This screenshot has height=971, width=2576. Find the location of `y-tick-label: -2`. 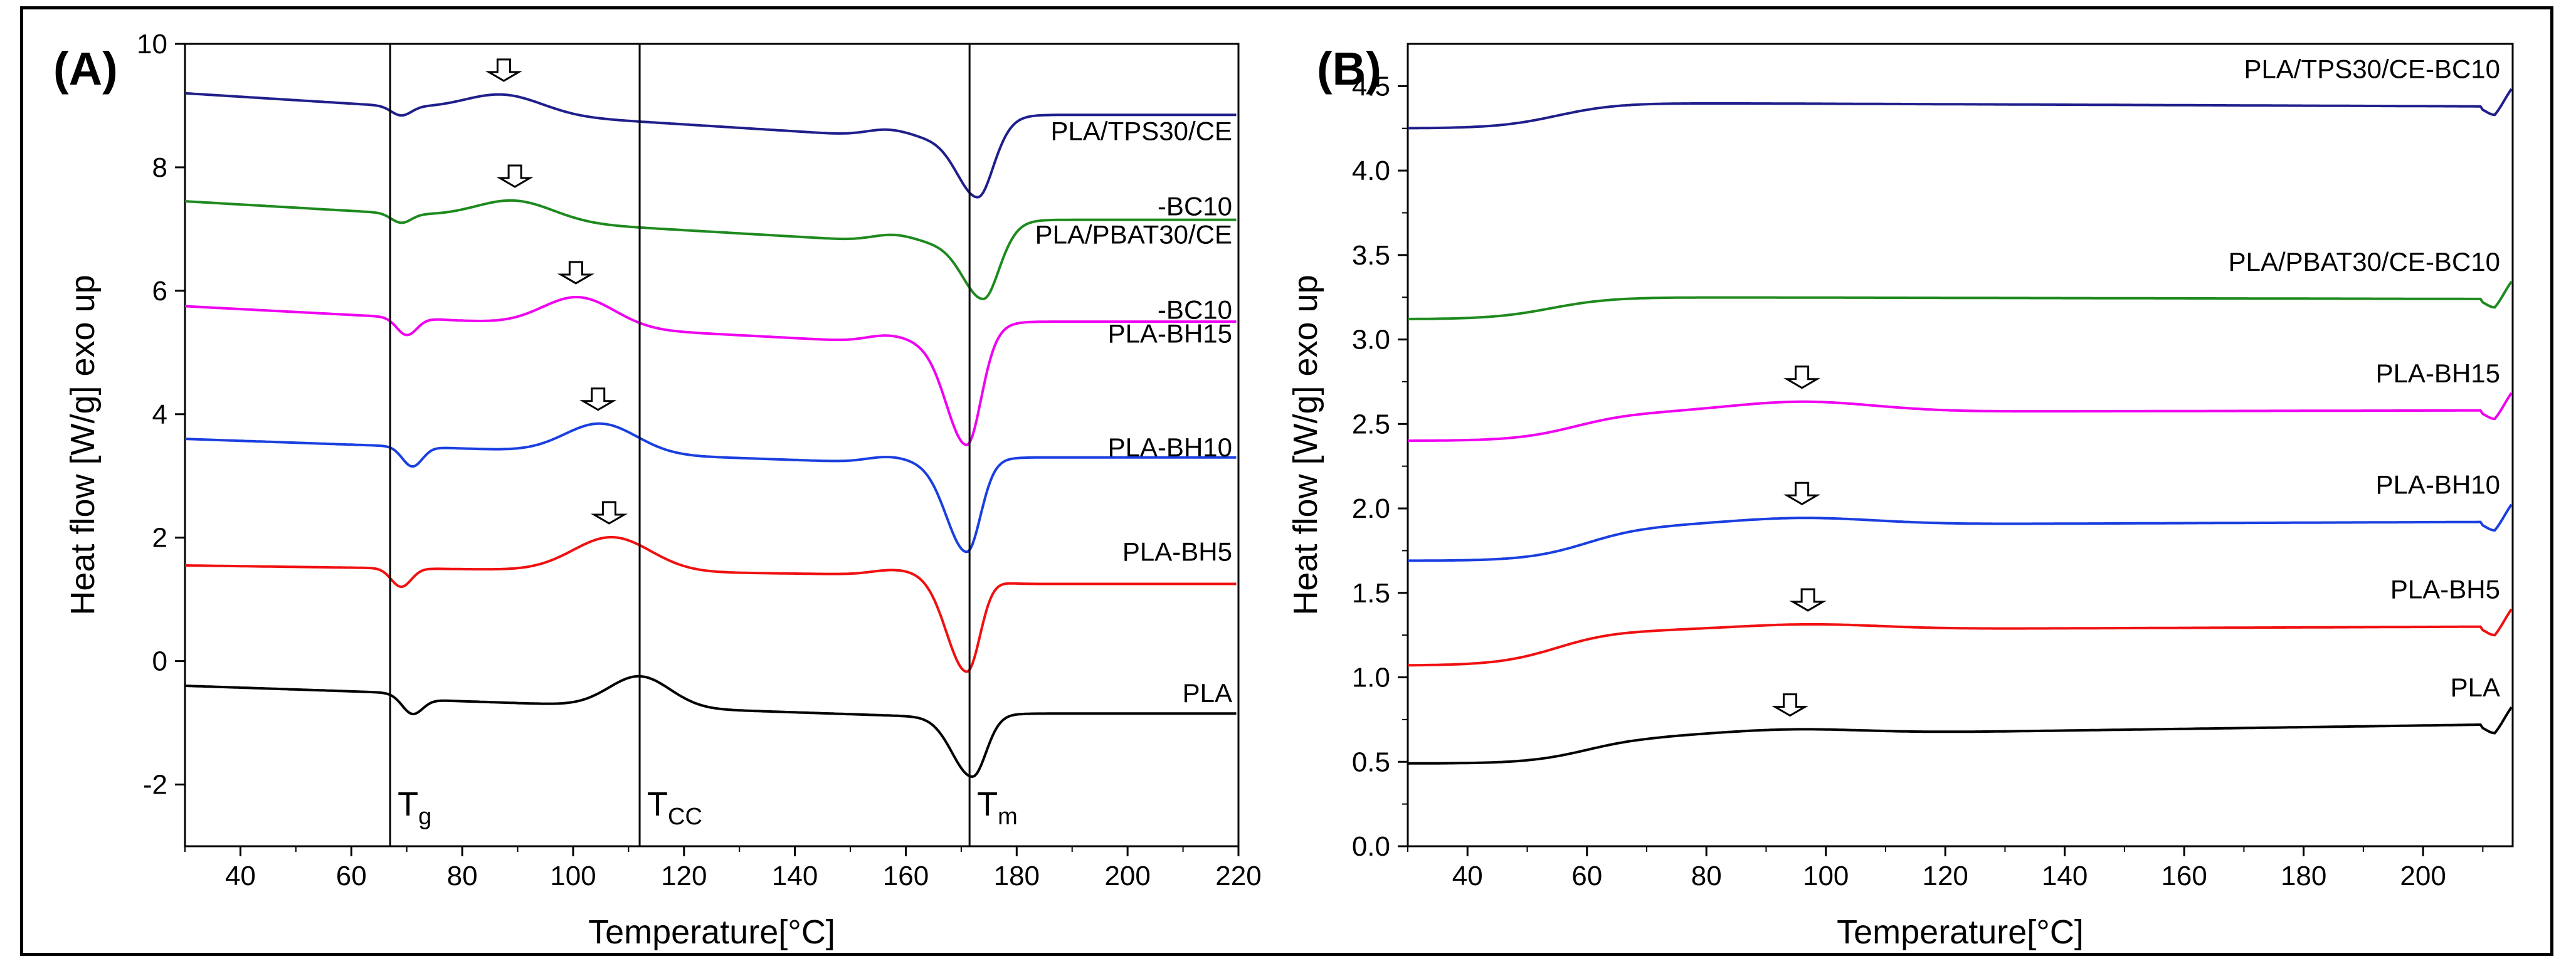

y-tick-label: -2 is located at coordinates (155, 785).